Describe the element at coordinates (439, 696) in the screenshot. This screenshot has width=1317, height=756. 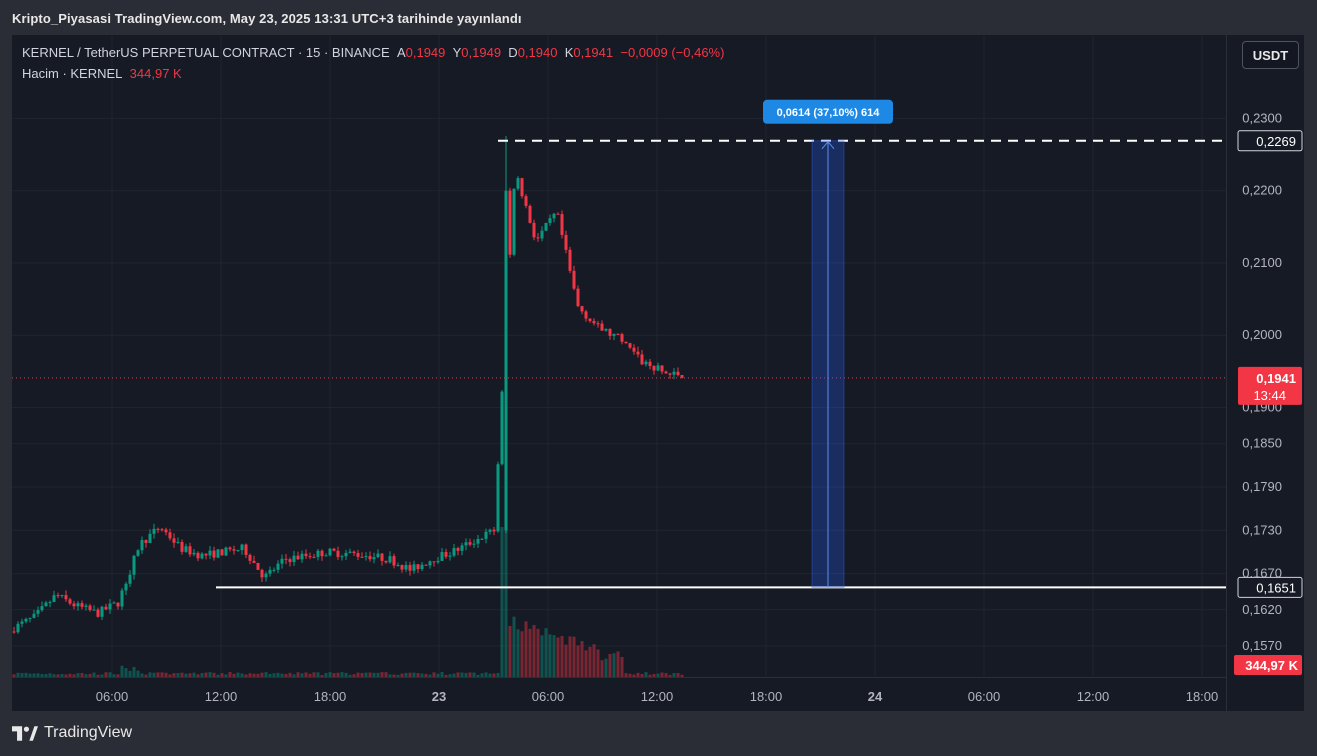
I see `time-tick-label: 23` at that location.